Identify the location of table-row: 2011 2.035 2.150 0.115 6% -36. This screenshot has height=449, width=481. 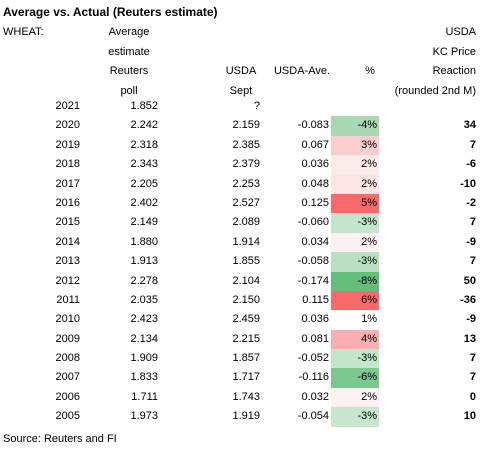
(240, 300).